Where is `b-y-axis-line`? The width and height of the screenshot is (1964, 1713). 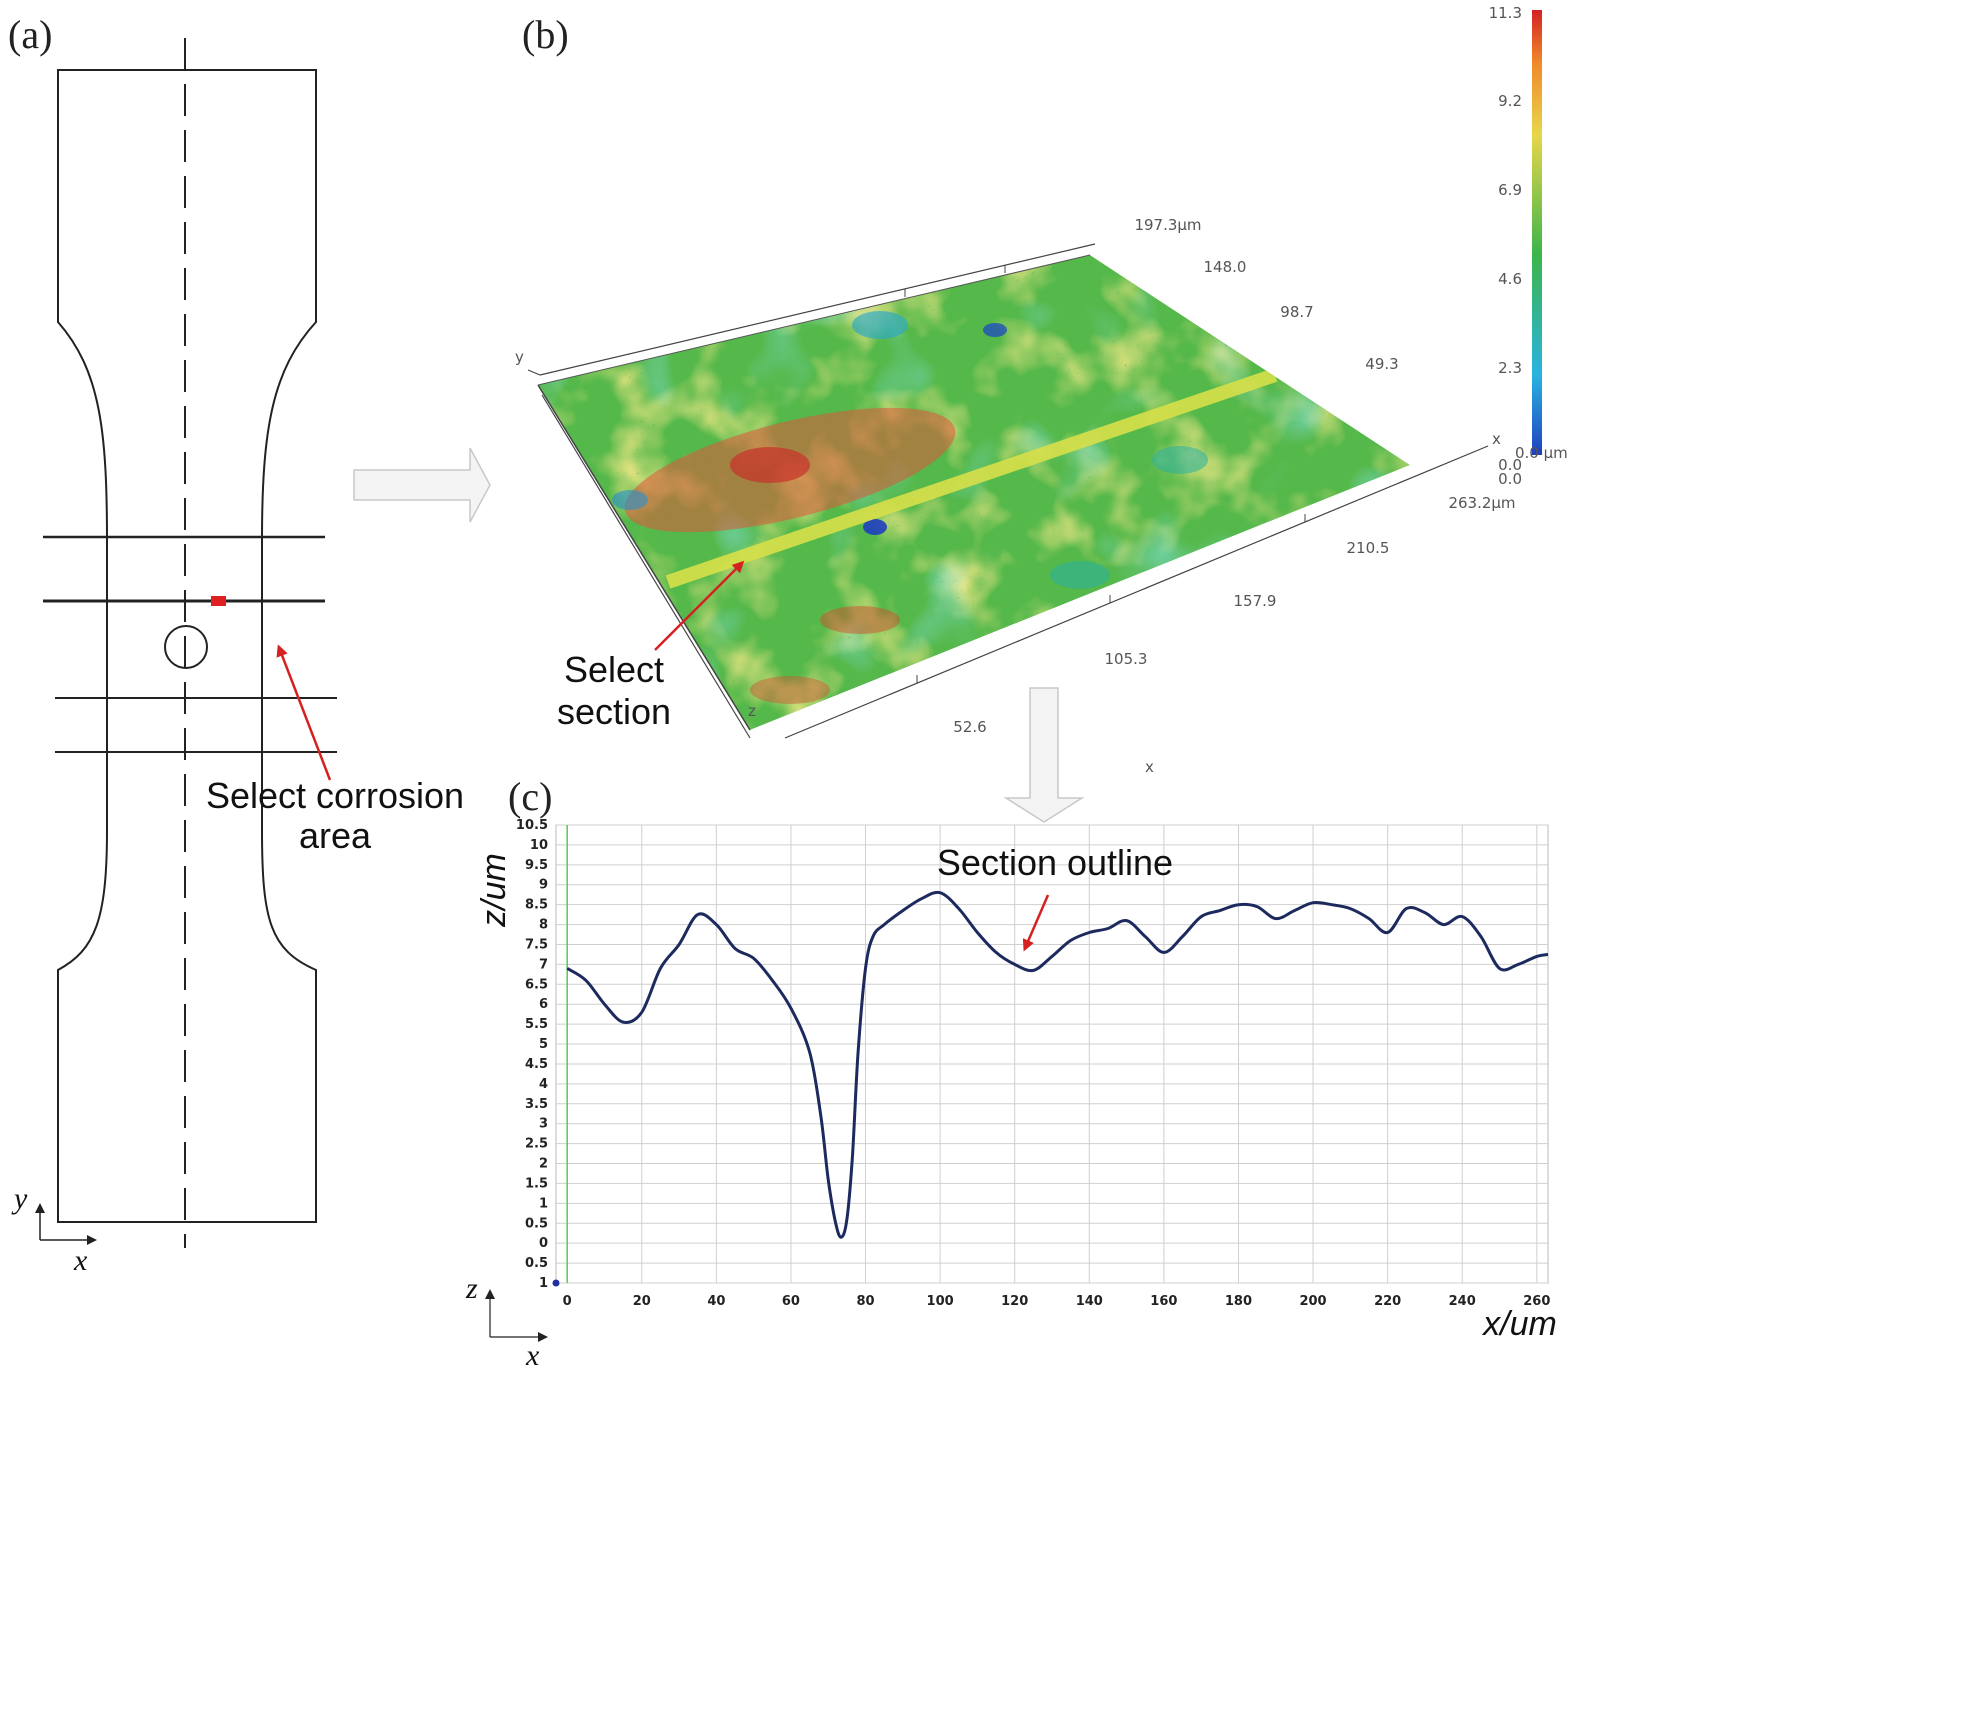 b-y-axis-line is located at coordinates (817, 309).